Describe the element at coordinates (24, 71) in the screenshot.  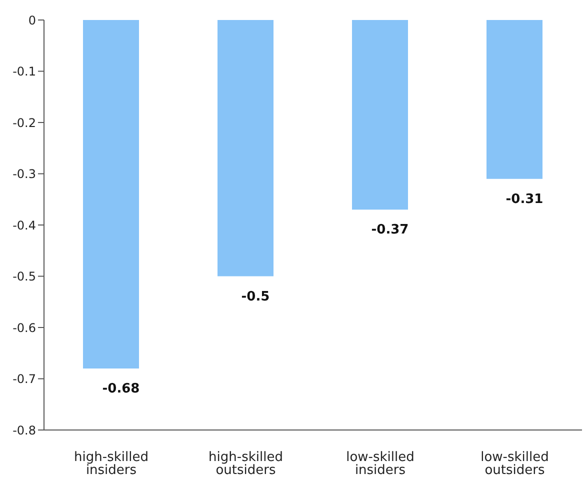
I see `y-tick-label: -0.1` at that location.